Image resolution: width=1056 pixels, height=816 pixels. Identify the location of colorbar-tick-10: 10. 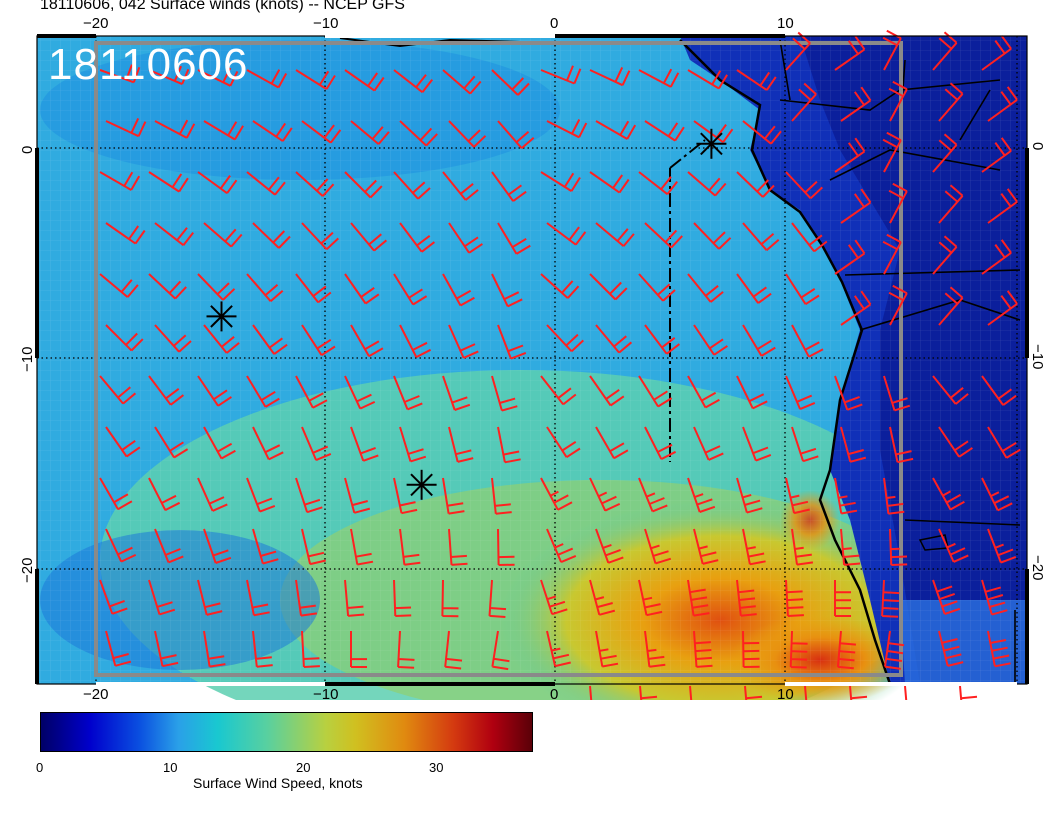
(170, 767).